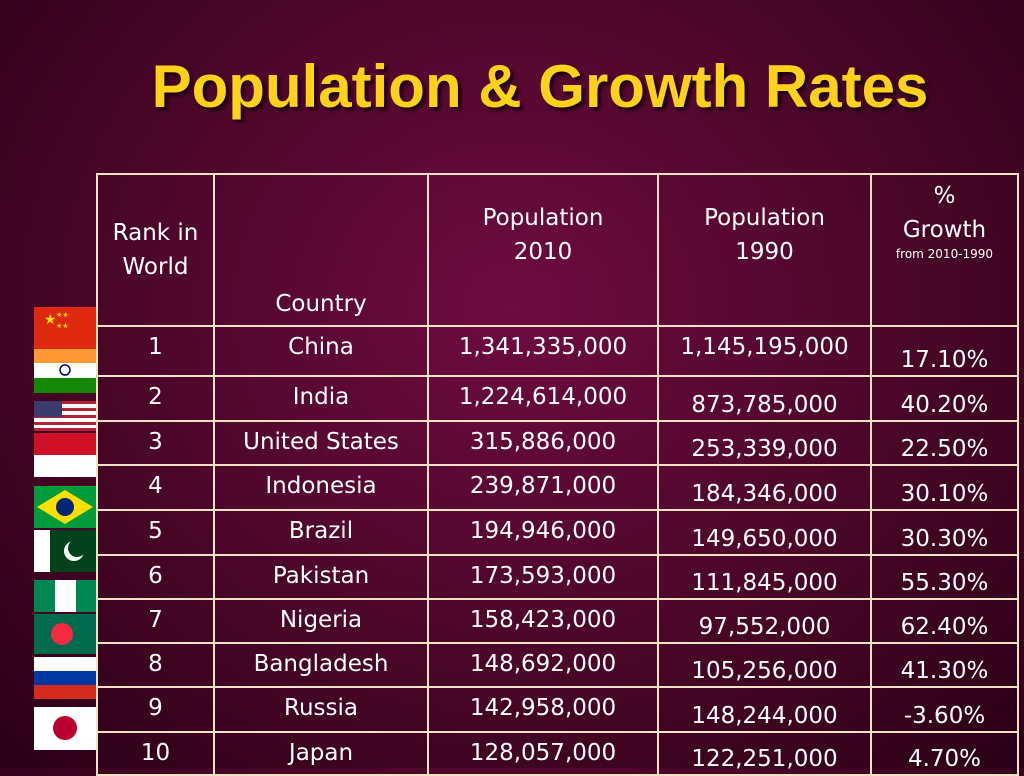 This screenshot has height=776, width=1024. I want to click on header-cell: % Growth from 2010-1990, so click(944, 250).